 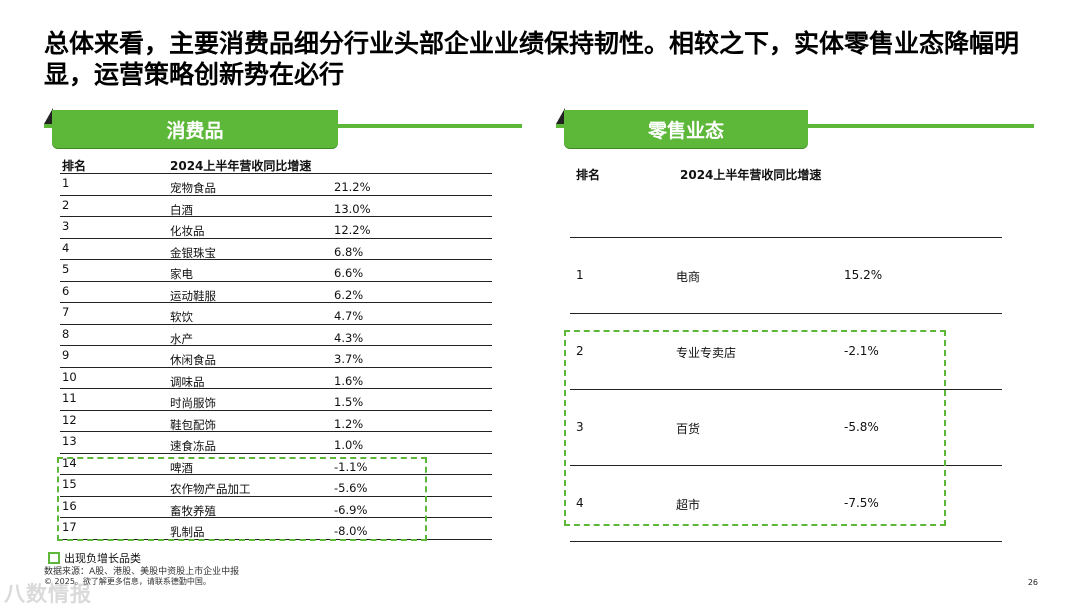 I want to click on data-source-note: 数据来源：A股、港股、美股中资股上市企业中报, so click(x=142, y=572).